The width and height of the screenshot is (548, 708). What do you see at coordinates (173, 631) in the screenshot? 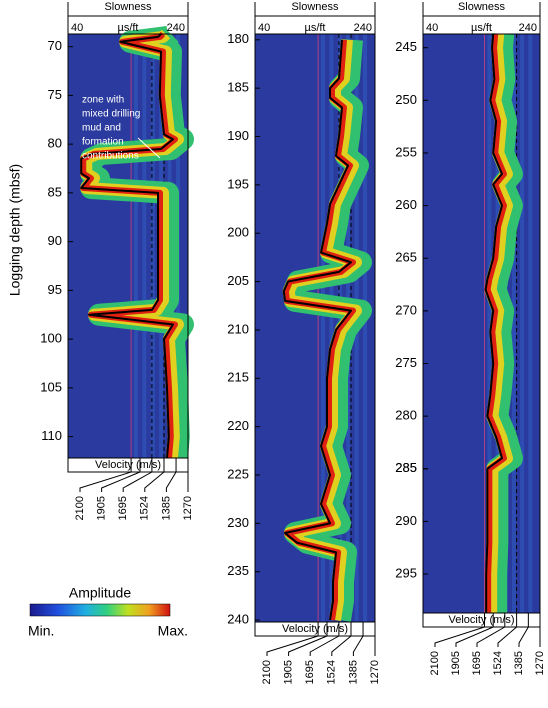
I see `colorbar-max: Max.` at bounding box center [173, 631].